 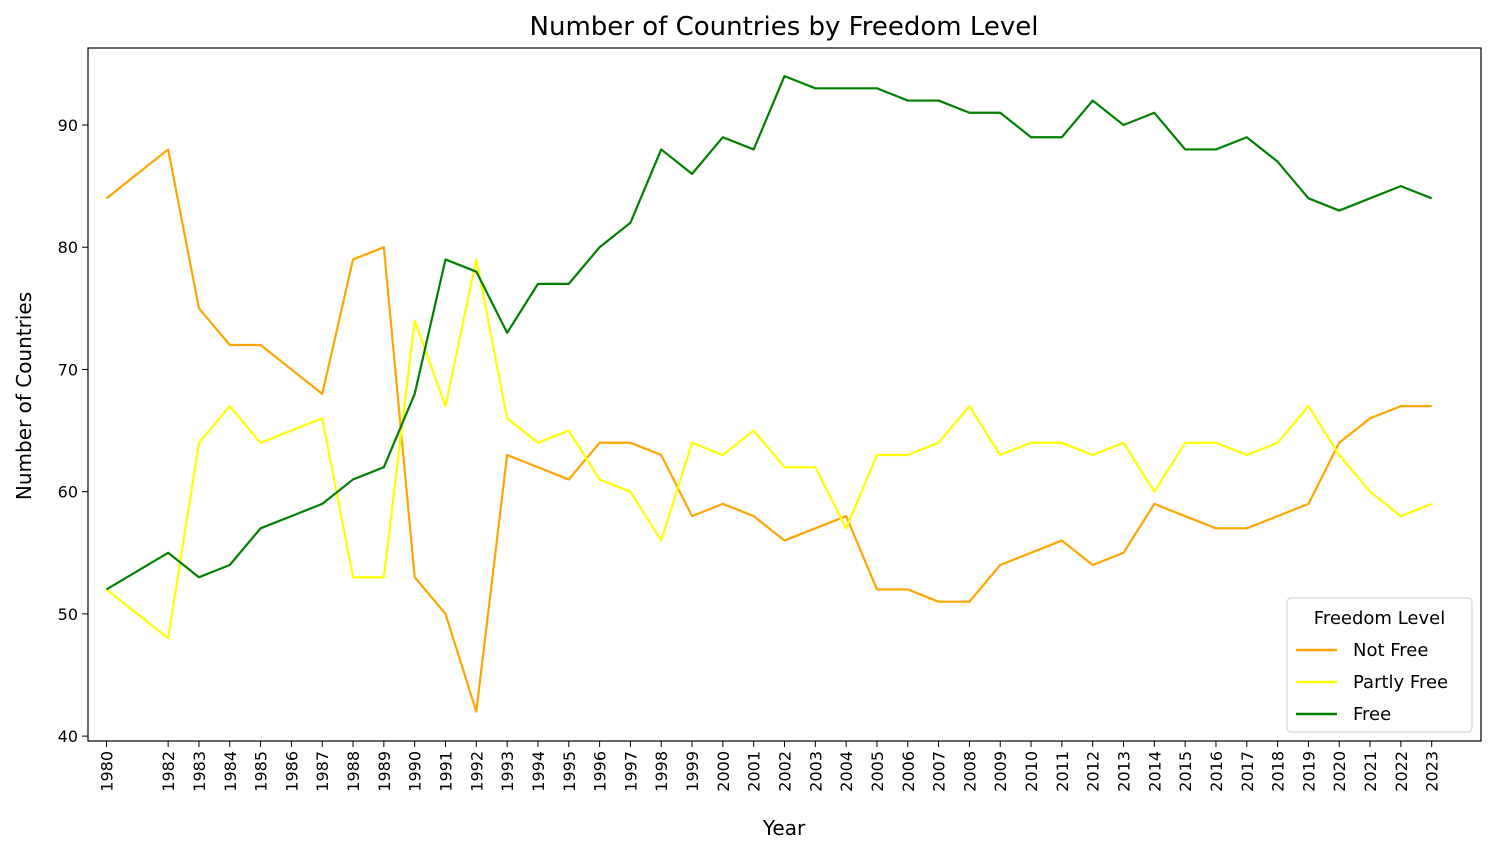 What do you see at coordinates (1278, 771) in the screenshot?
I see `x-tick-label: 2018` at bounding box center [1278, 771].